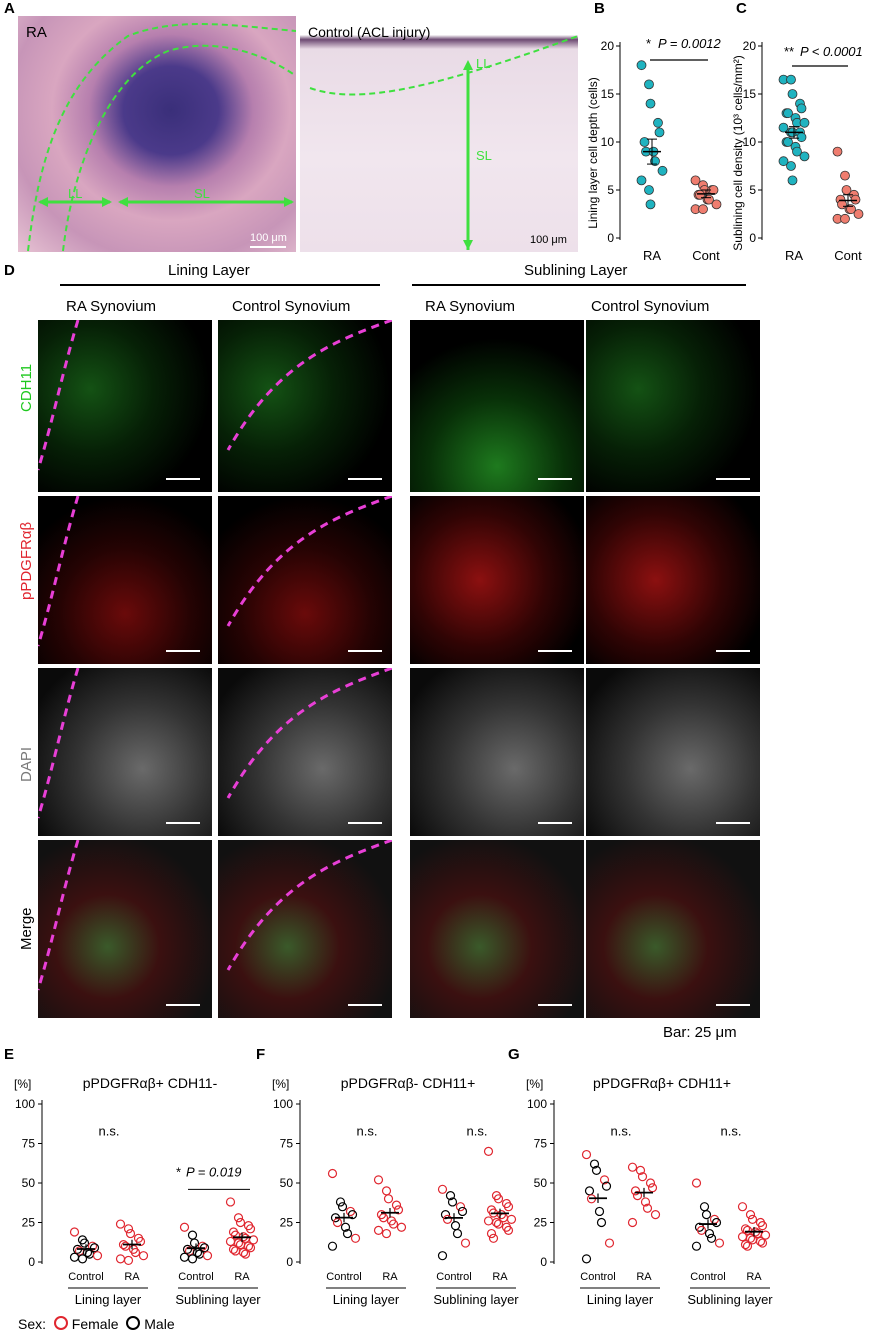  I want to click on image-merge-control-sublining, so click(673, 929).